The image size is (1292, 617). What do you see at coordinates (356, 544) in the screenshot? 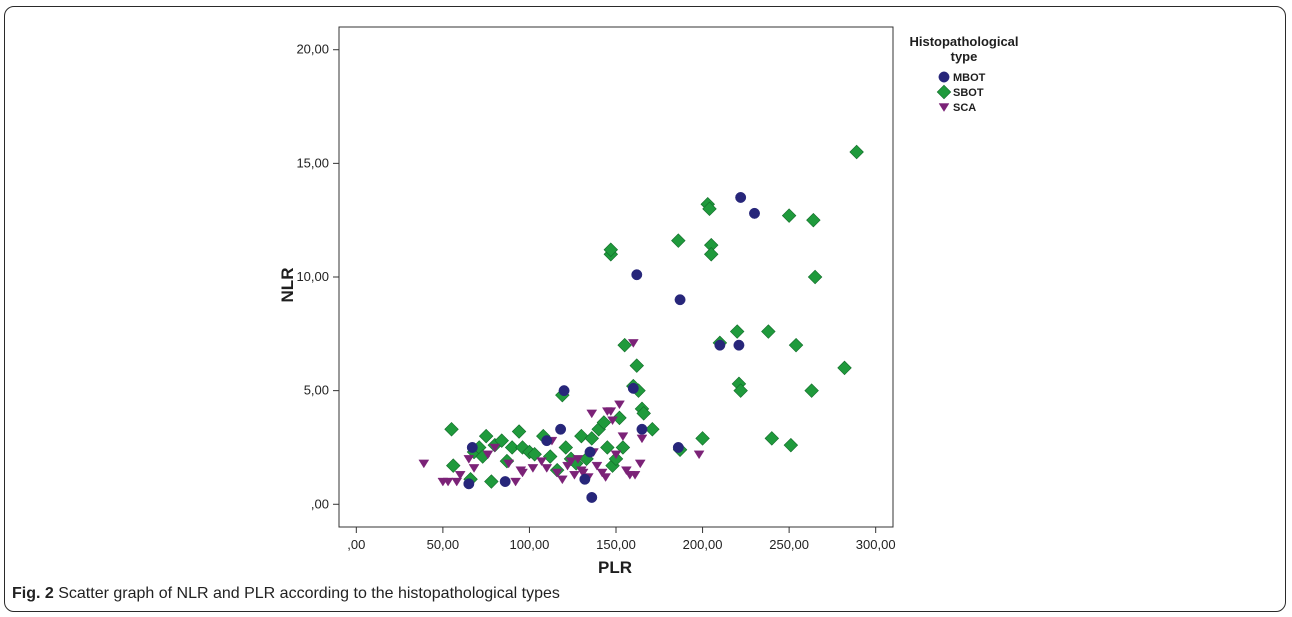
I see `x-tick-label: ,00` at bounding box center [356, 544].